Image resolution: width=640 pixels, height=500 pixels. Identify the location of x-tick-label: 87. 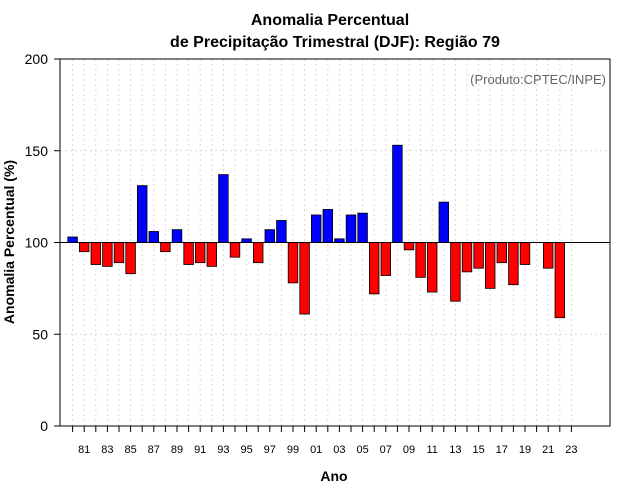
(154, 450).